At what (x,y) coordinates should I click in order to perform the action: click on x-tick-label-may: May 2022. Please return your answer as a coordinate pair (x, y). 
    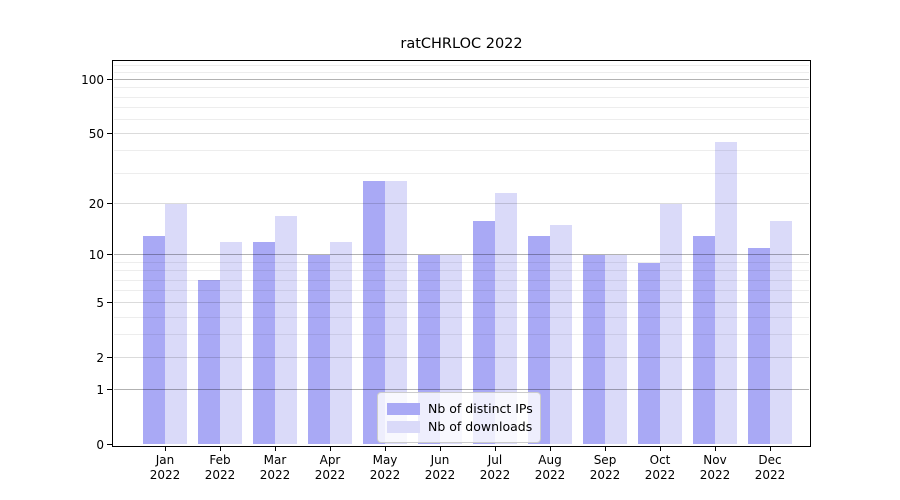
    Looking at the image, I should click on (385, 467).